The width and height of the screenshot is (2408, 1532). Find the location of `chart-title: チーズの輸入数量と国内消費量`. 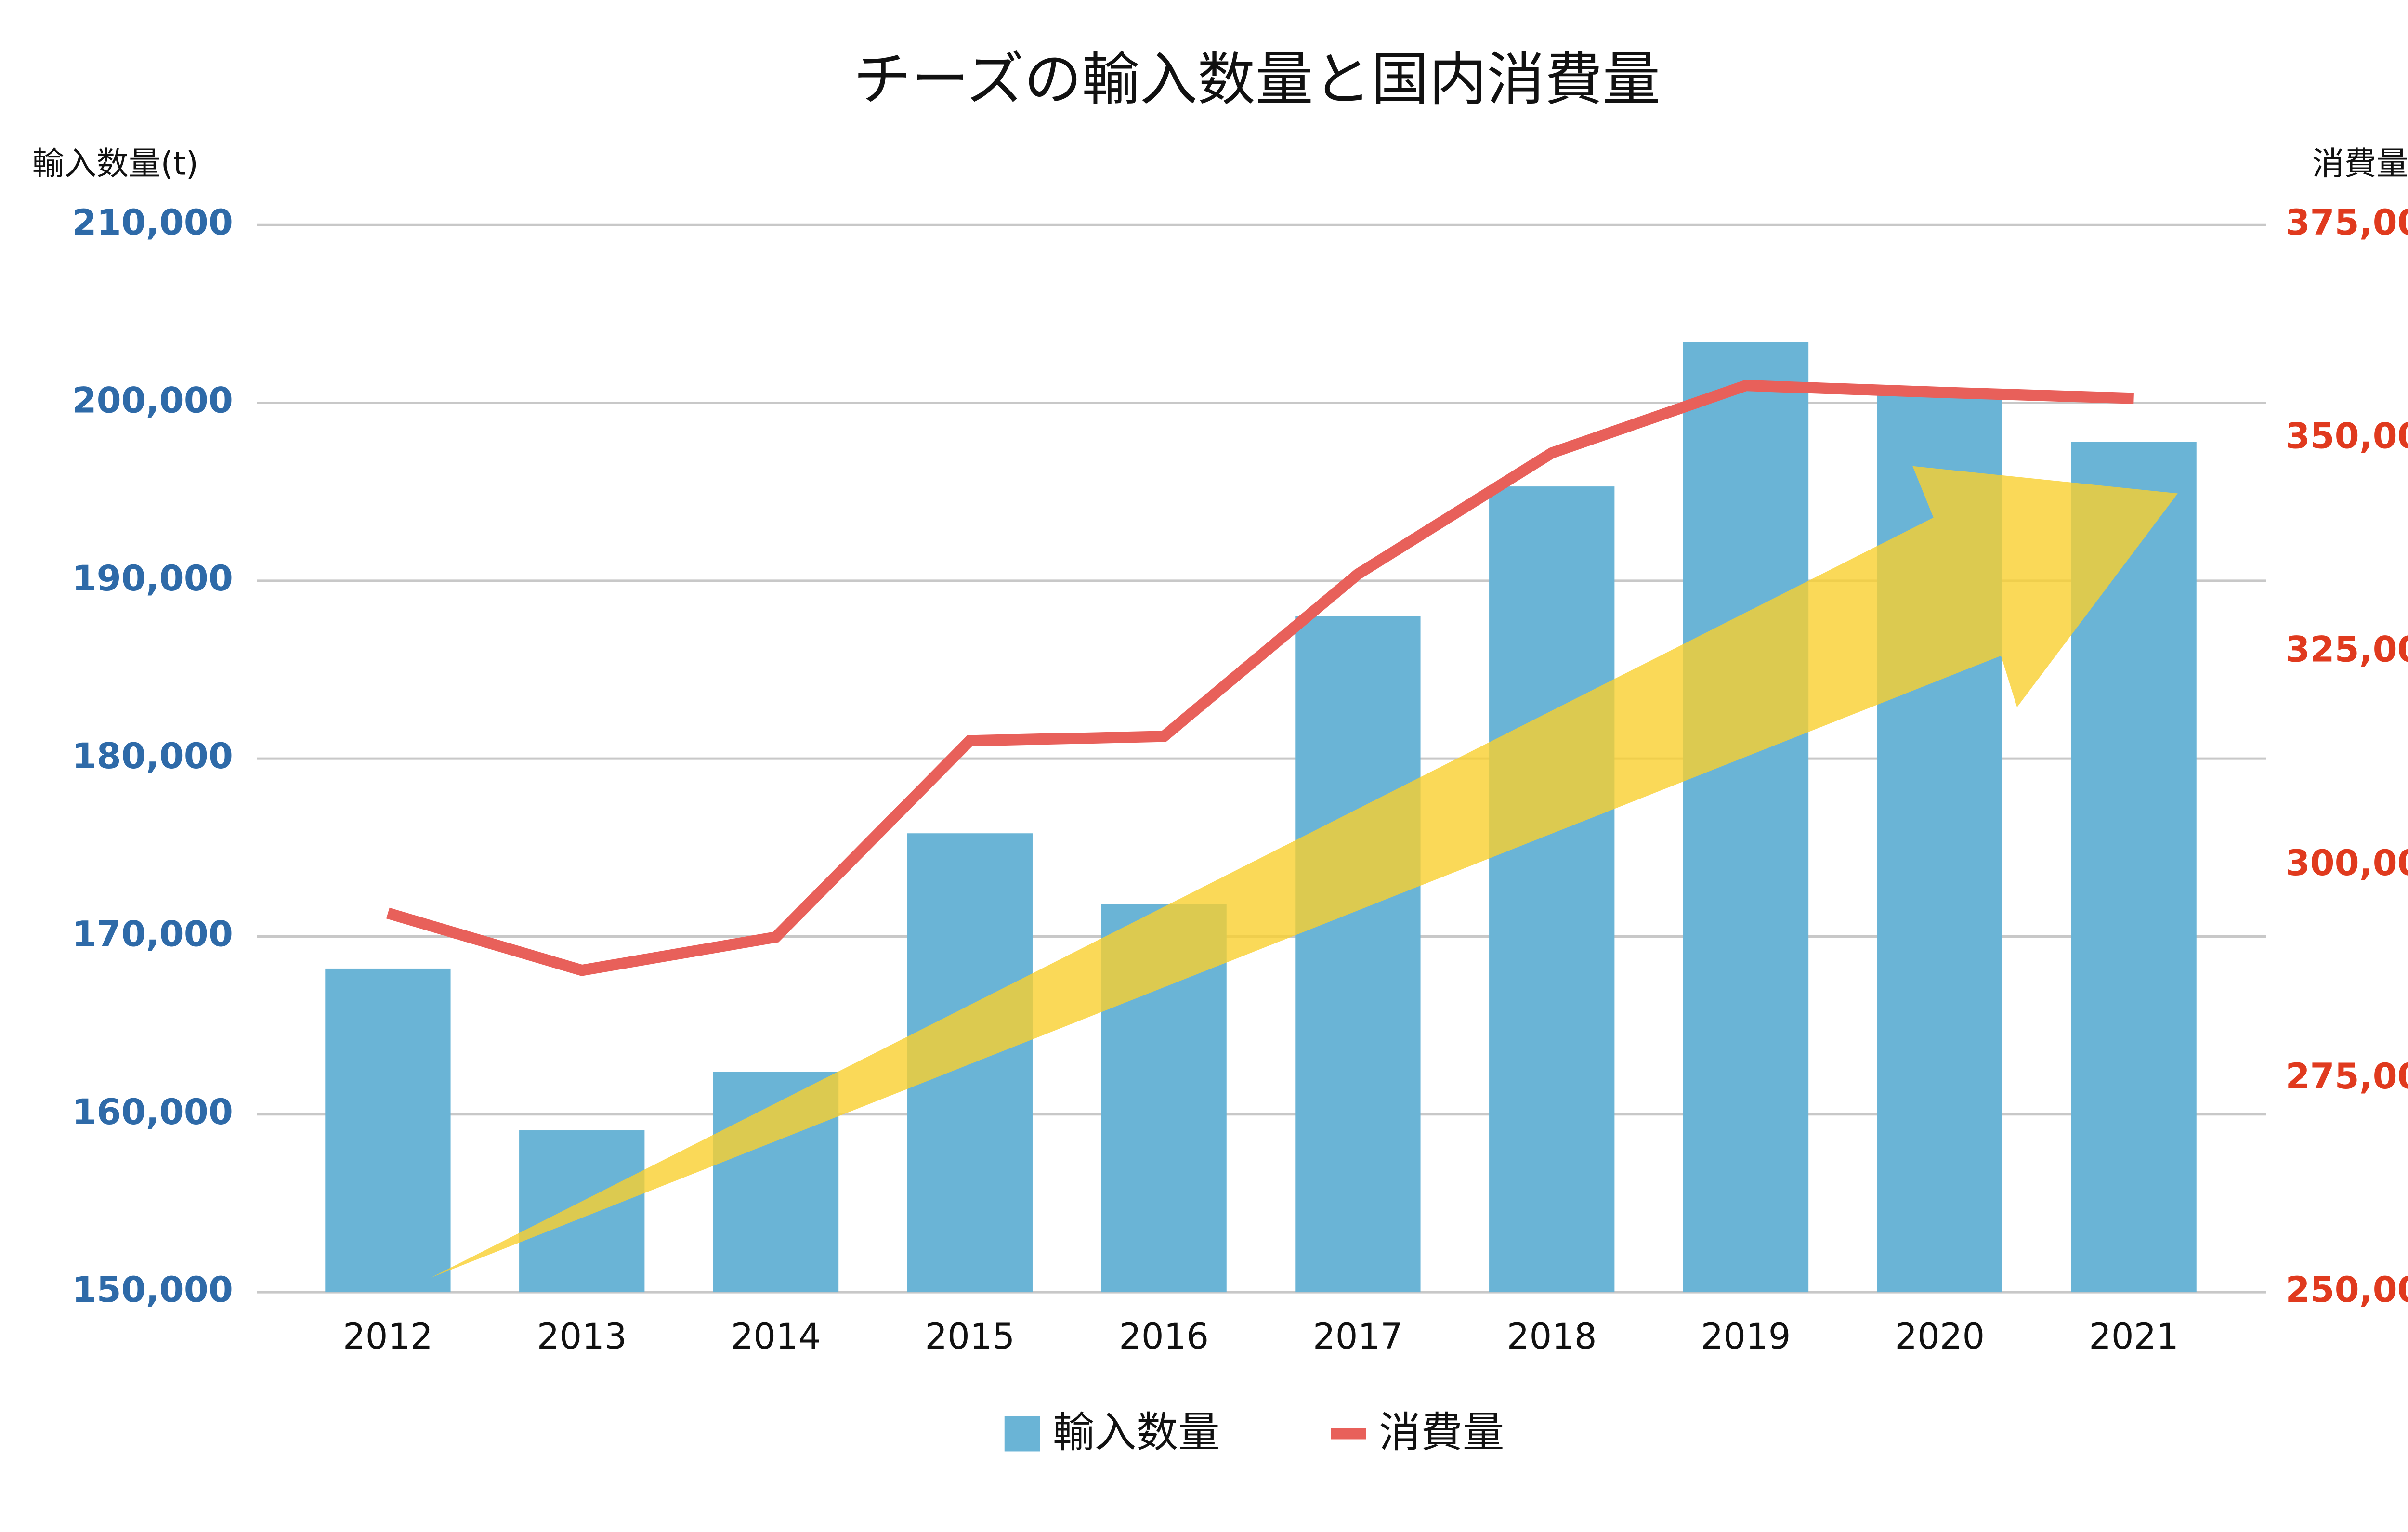

chart-title: チーズの輸入数量と国内消費量 is located at coordinates (1257, 79).